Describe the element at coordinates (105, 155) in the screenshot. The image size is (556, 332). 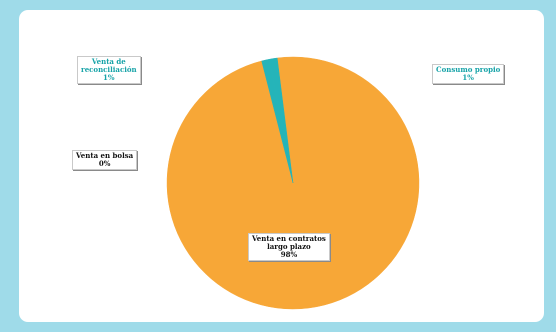
I see `label-bolsa-line1: Venta en bolsa` at that location.